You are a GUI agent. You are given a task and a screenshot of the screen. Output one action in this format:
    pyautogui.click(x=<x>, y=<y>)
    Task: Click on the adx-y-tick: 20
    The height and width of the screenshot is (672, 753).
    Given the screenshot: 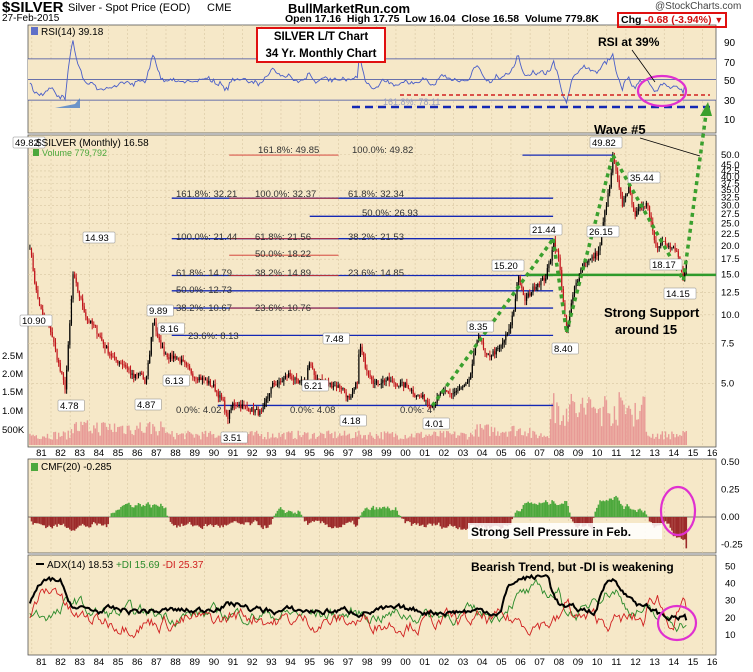 What is the action you would take?
    pyautogui.click(x=730, y=618)
    